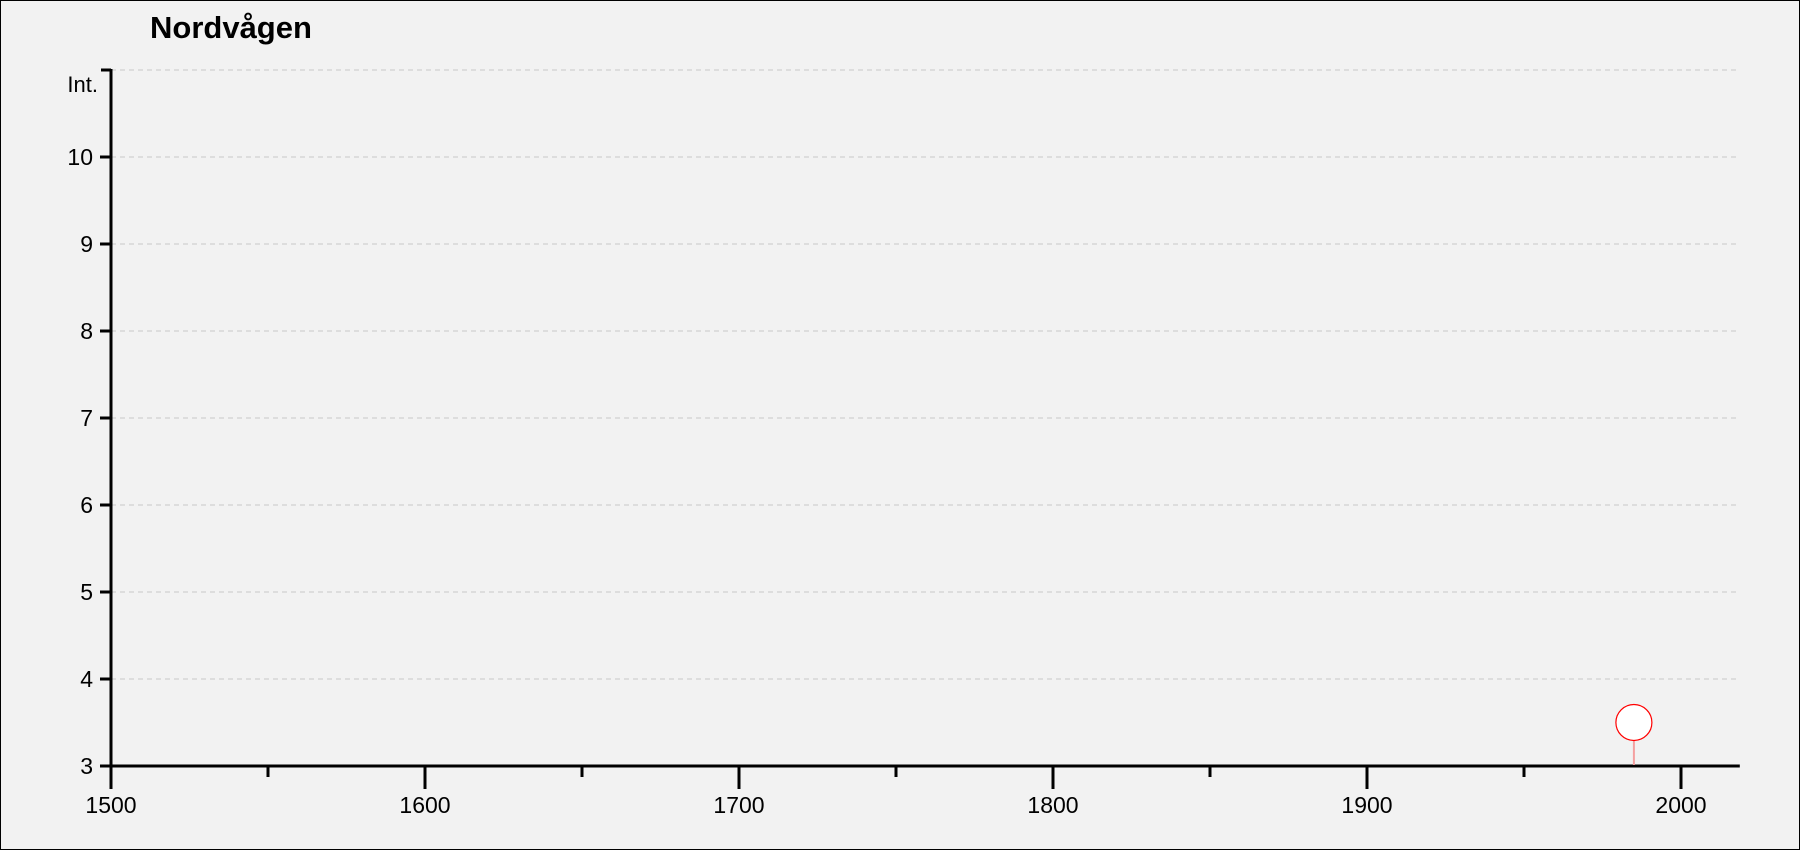 This screenshot has width=1800, height=850. What do you see at coordinates (86, 679) in the screenshot?
I see `y-tick-label: 4` at bounding box center [86, 679].